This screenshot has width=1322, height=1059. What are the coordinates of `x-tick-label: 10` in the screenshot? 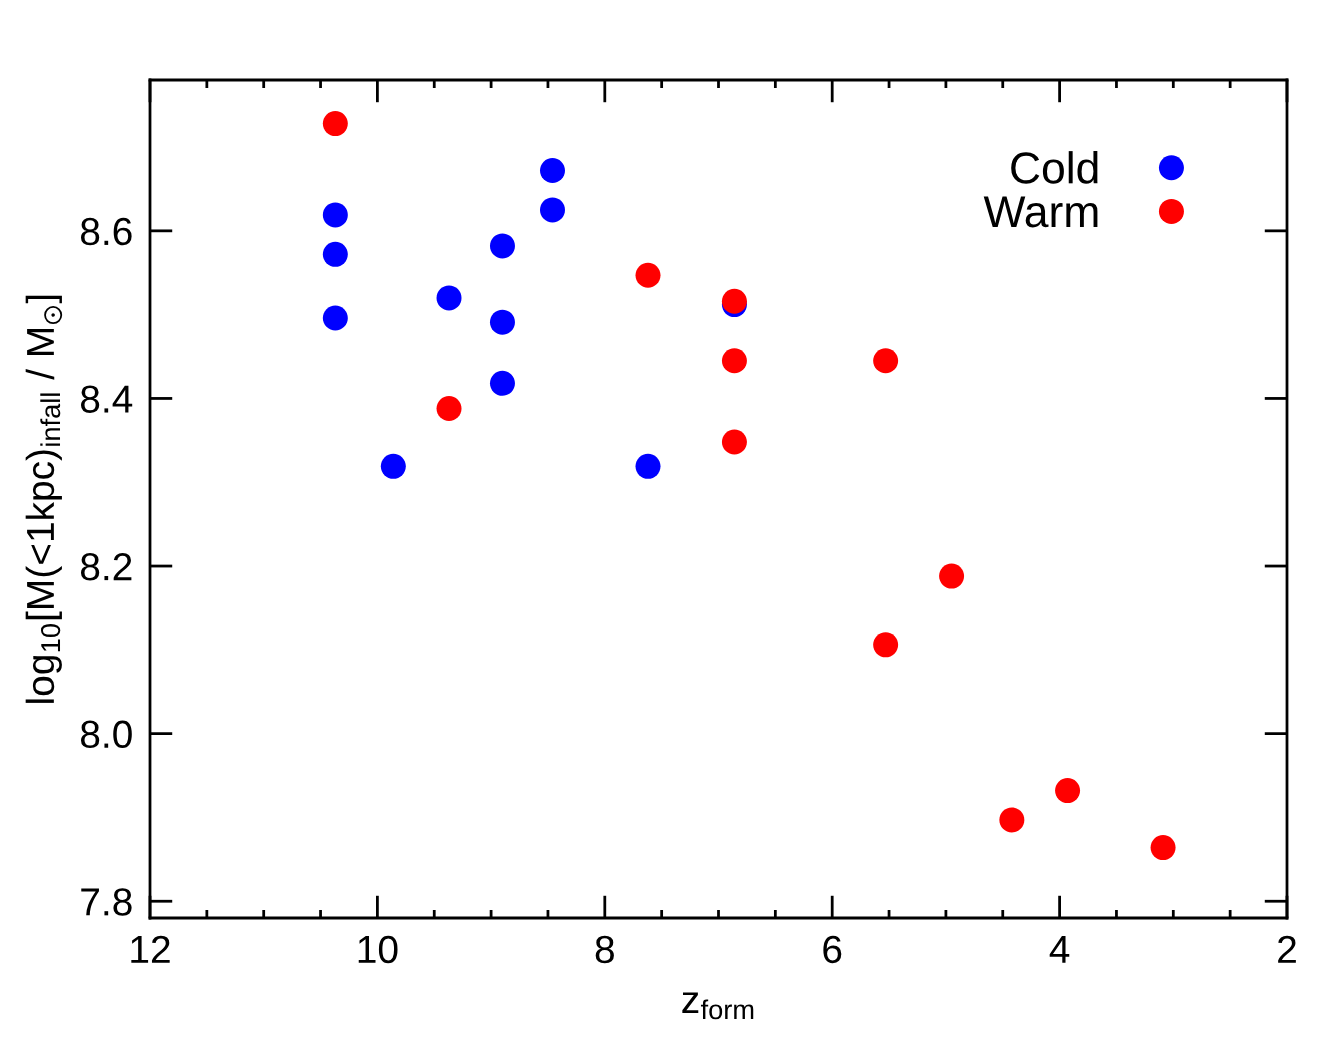 It's located at (378, 949).